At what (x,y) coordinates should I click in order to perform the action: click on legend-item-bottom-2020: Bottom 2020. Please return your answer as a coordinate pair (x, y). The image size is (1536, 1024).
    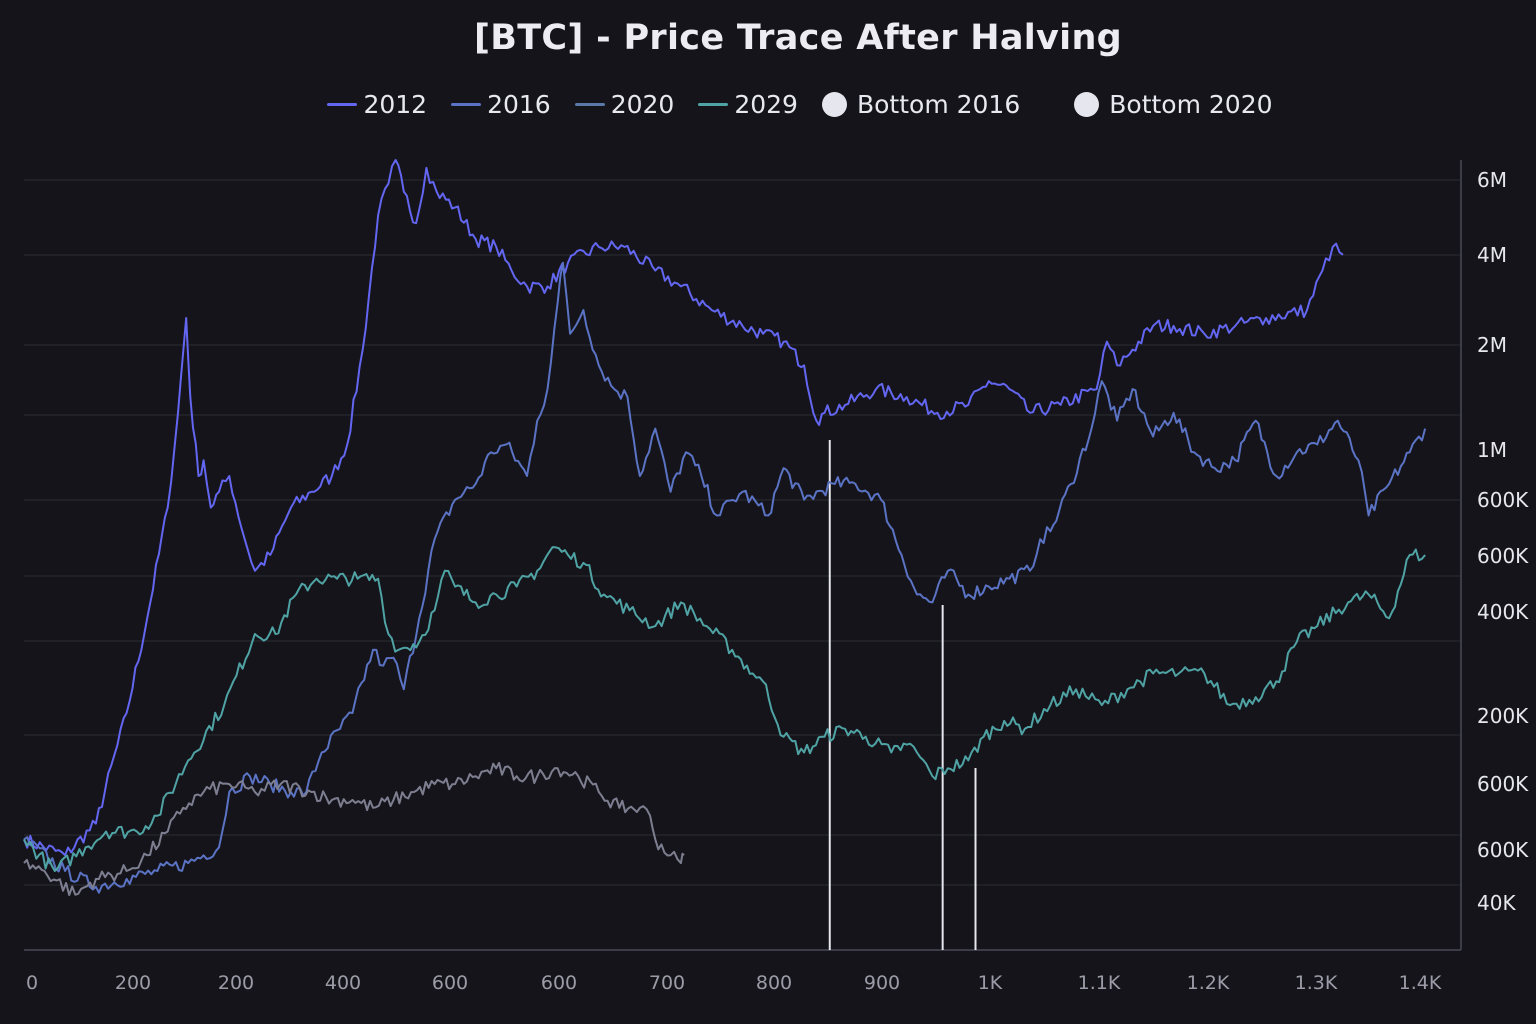
    Looking at the image, I should click on (1173, 104).